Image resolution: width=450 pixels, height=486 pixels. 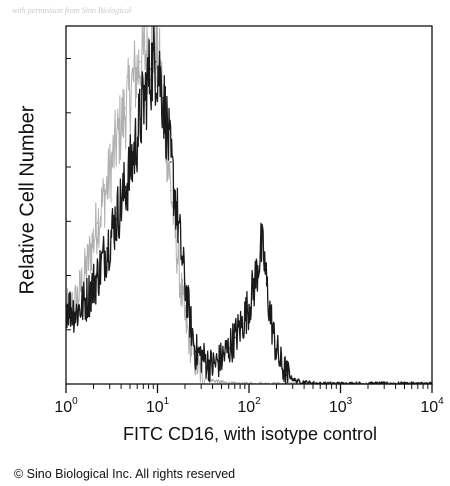 What do you see at coordinates (66, 406) in the screenshot?
I see `x-tick-label: 10⁰` at bounding box center [66, 406].